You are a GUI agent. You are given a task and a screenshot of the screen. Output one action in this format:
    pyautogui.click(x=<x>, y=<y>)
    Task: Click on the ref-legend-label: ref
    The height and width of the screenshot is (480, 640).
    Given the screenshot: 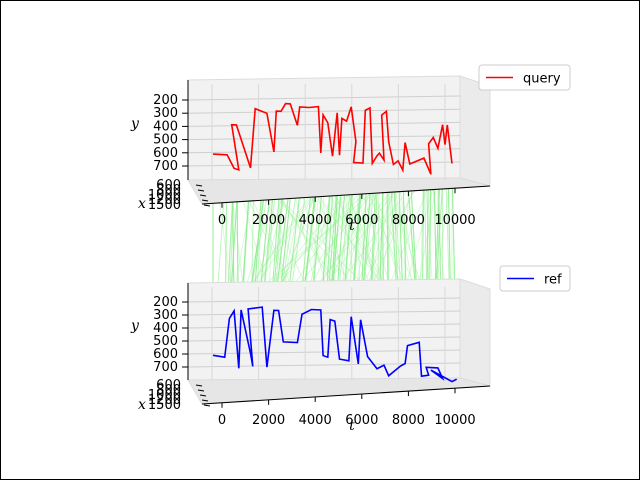 What is the action you would take?
    pyautogui.click(x=553, y=280)
    